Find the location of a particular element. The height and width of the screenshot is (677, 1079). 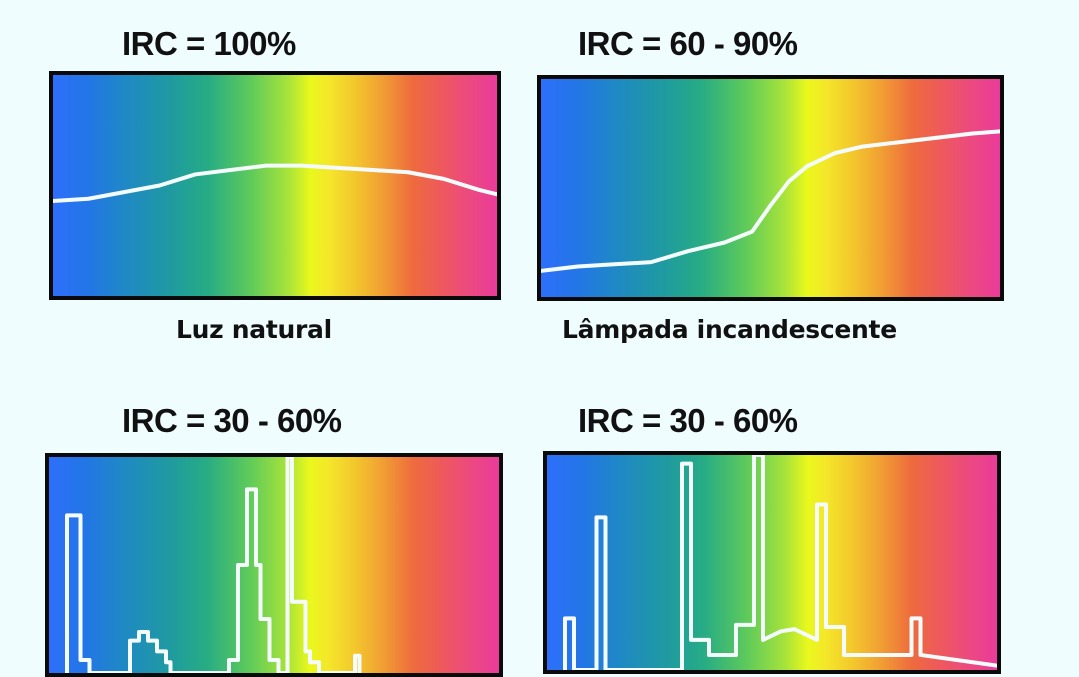

spectrum-chart-discharge-lamp-b is located at coordinates (772, 562).